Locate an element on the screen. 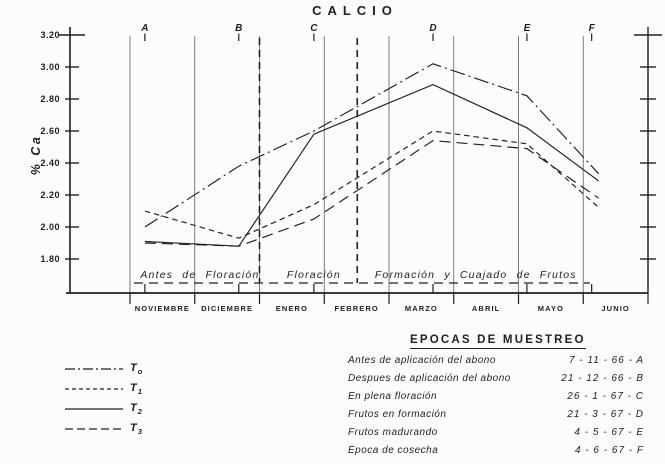 Image resolution: width=665 pixels, height=464 pixels. epocas-title: EPOCAS DE MUESTREO is located at coordinates (498, 341).